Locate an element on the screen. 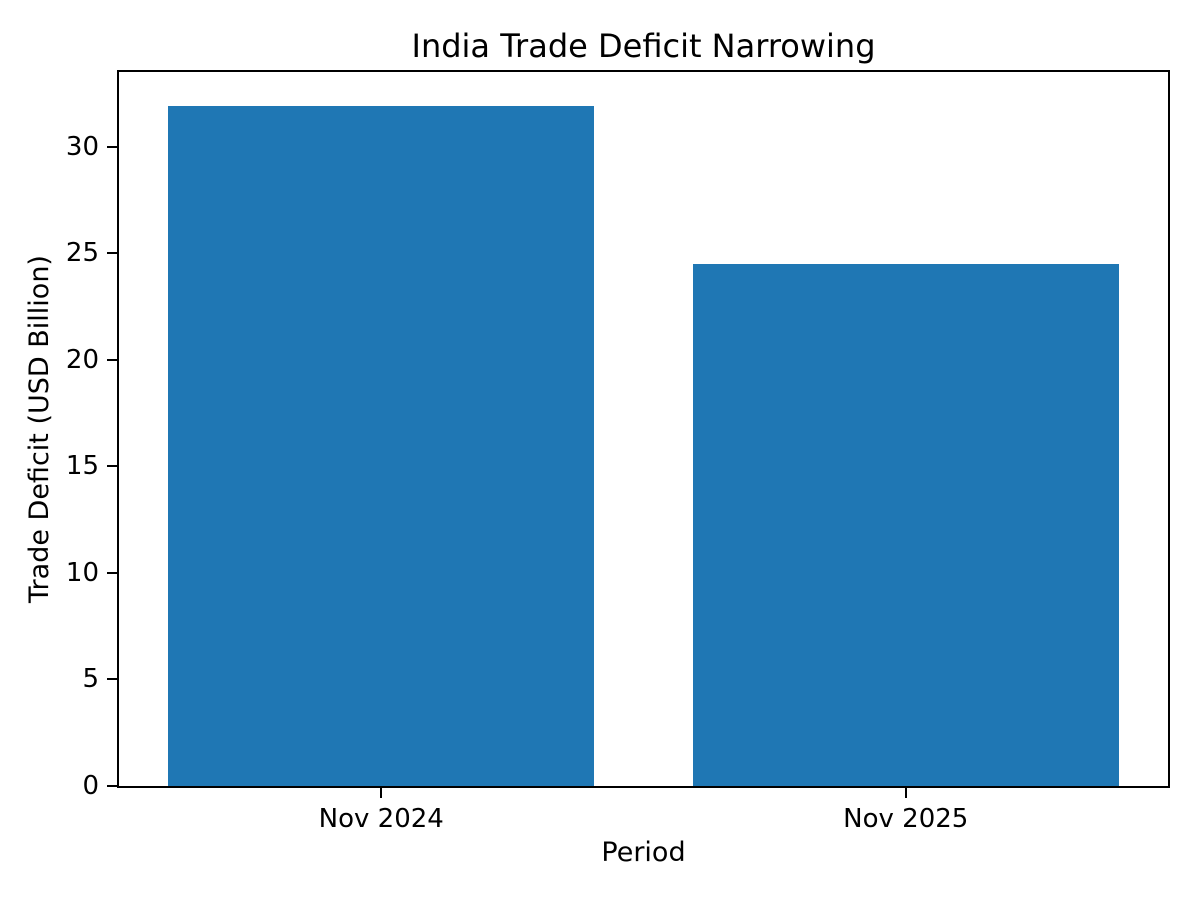  x-tick-label-1: Nov 2024 is located at coordinates (381, 819).